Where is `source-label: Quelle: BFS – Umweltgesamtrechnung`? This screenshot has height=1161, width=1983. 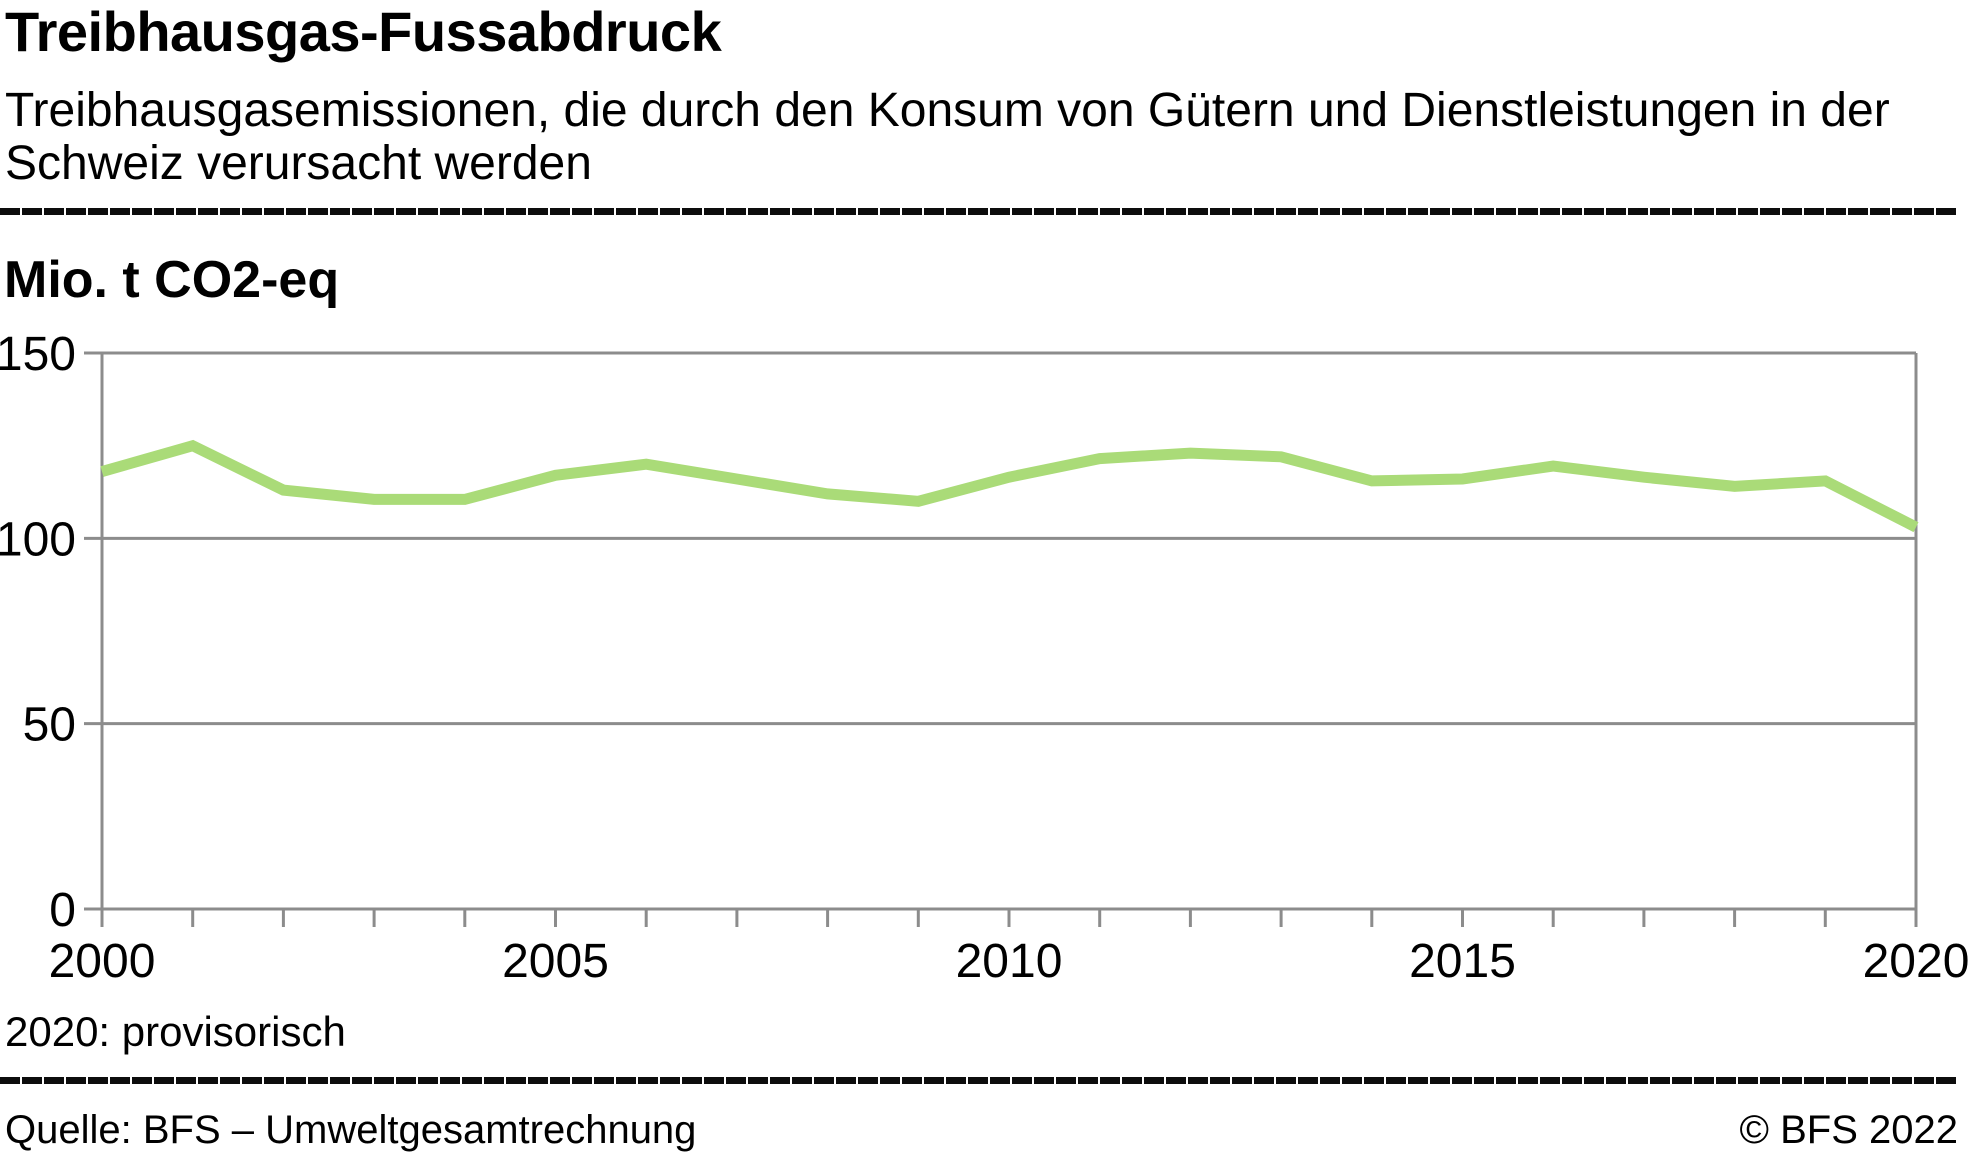 source-label: Quelle: BFS – Umweltgesamtrechnung is located at coordinates (351, 1130).